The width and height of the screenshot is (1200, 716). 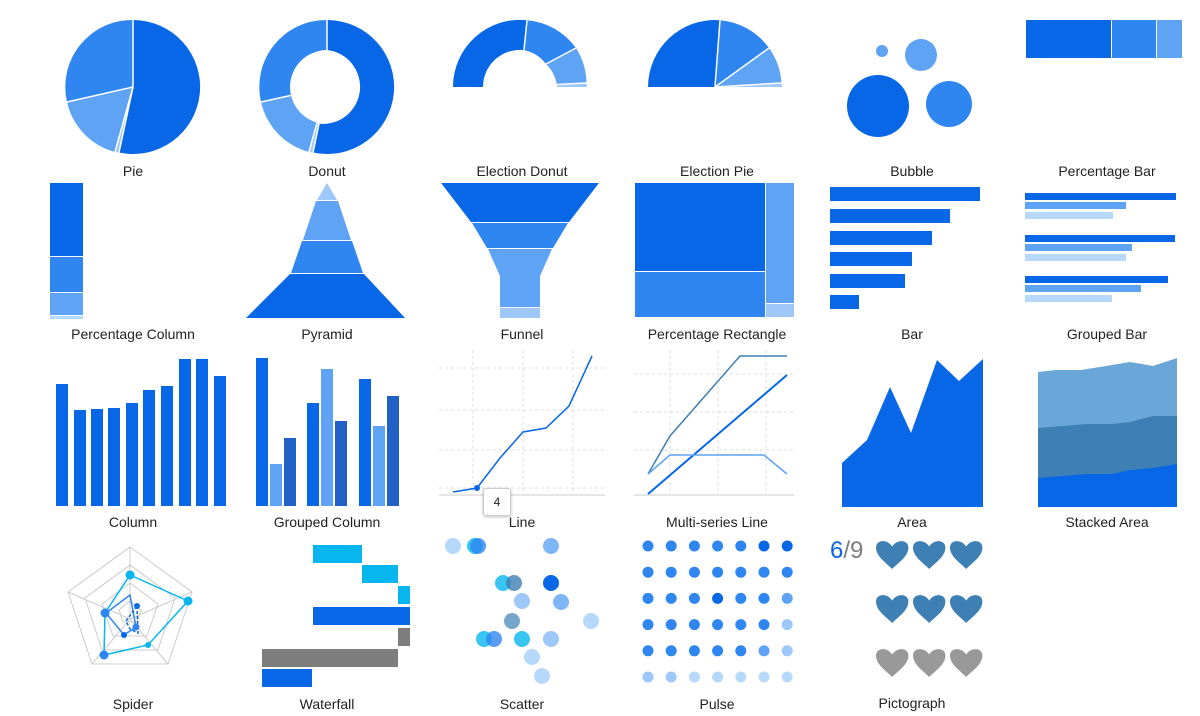 I want to click on tile-area: Area, so click(x=912, y=441).